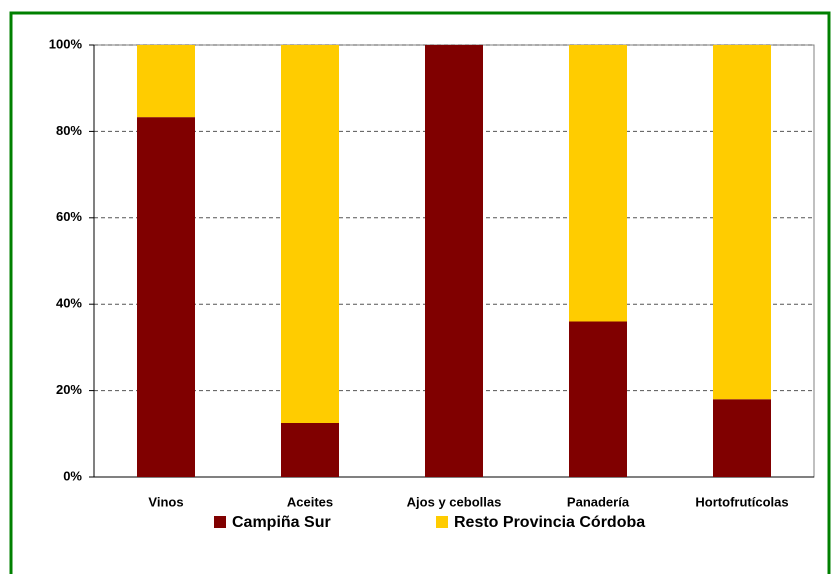  Describe the element at coordinates (69, 216) in the screenshot. I see `y-tick-label: 60%` at that location.